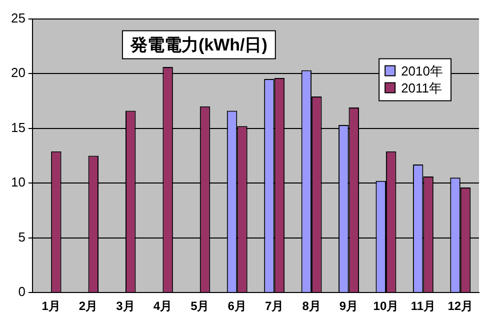 The width and height of the screenshot is (493, 325). What do you see at coordinates (311, 306) in the screenshot?
I see `x-tick-label: 8月` at bounding box center [311, 306].